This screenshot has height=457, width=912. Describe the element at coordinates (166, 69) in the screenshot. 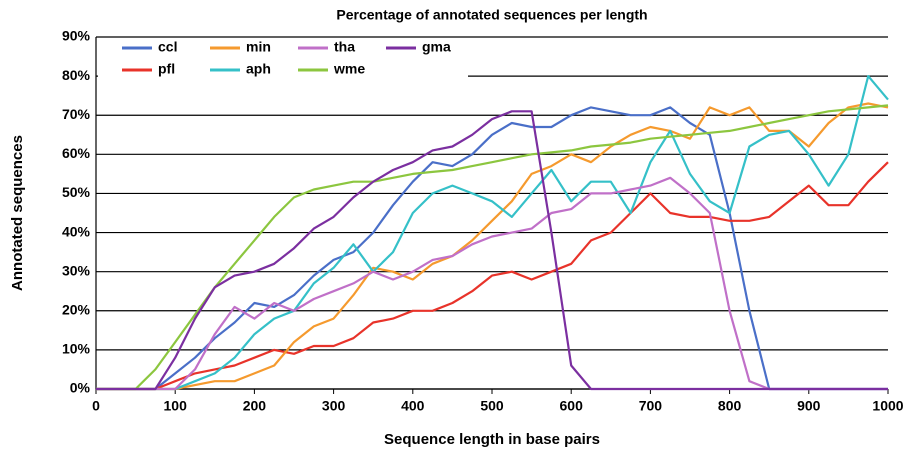

I see `legend-label: pfl` at that location.